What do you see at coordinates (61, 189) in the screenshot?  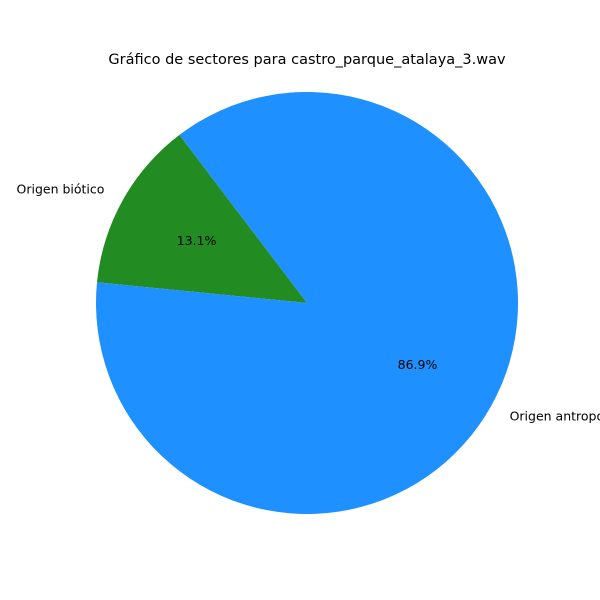 I see `slice-label: Origen biótico` at bounding box center [61, 189].